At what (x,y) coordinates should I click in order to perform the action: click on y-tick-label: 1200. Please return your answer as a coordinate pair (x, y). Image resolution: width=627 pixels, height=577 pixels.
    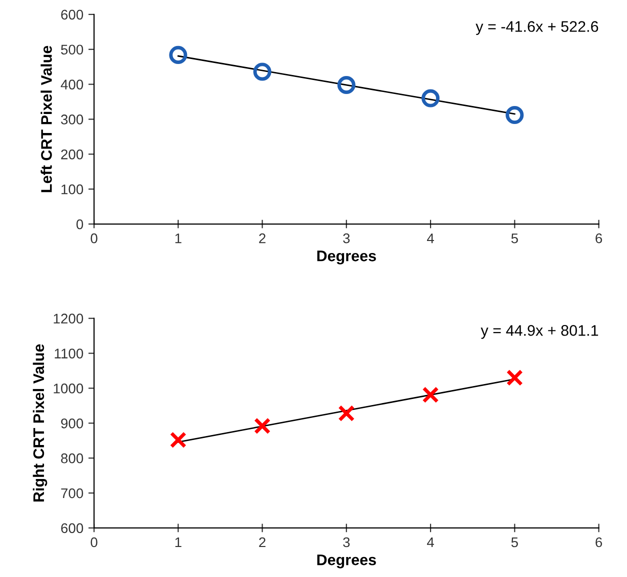
    Looking at the image, I should click on (69, 319).